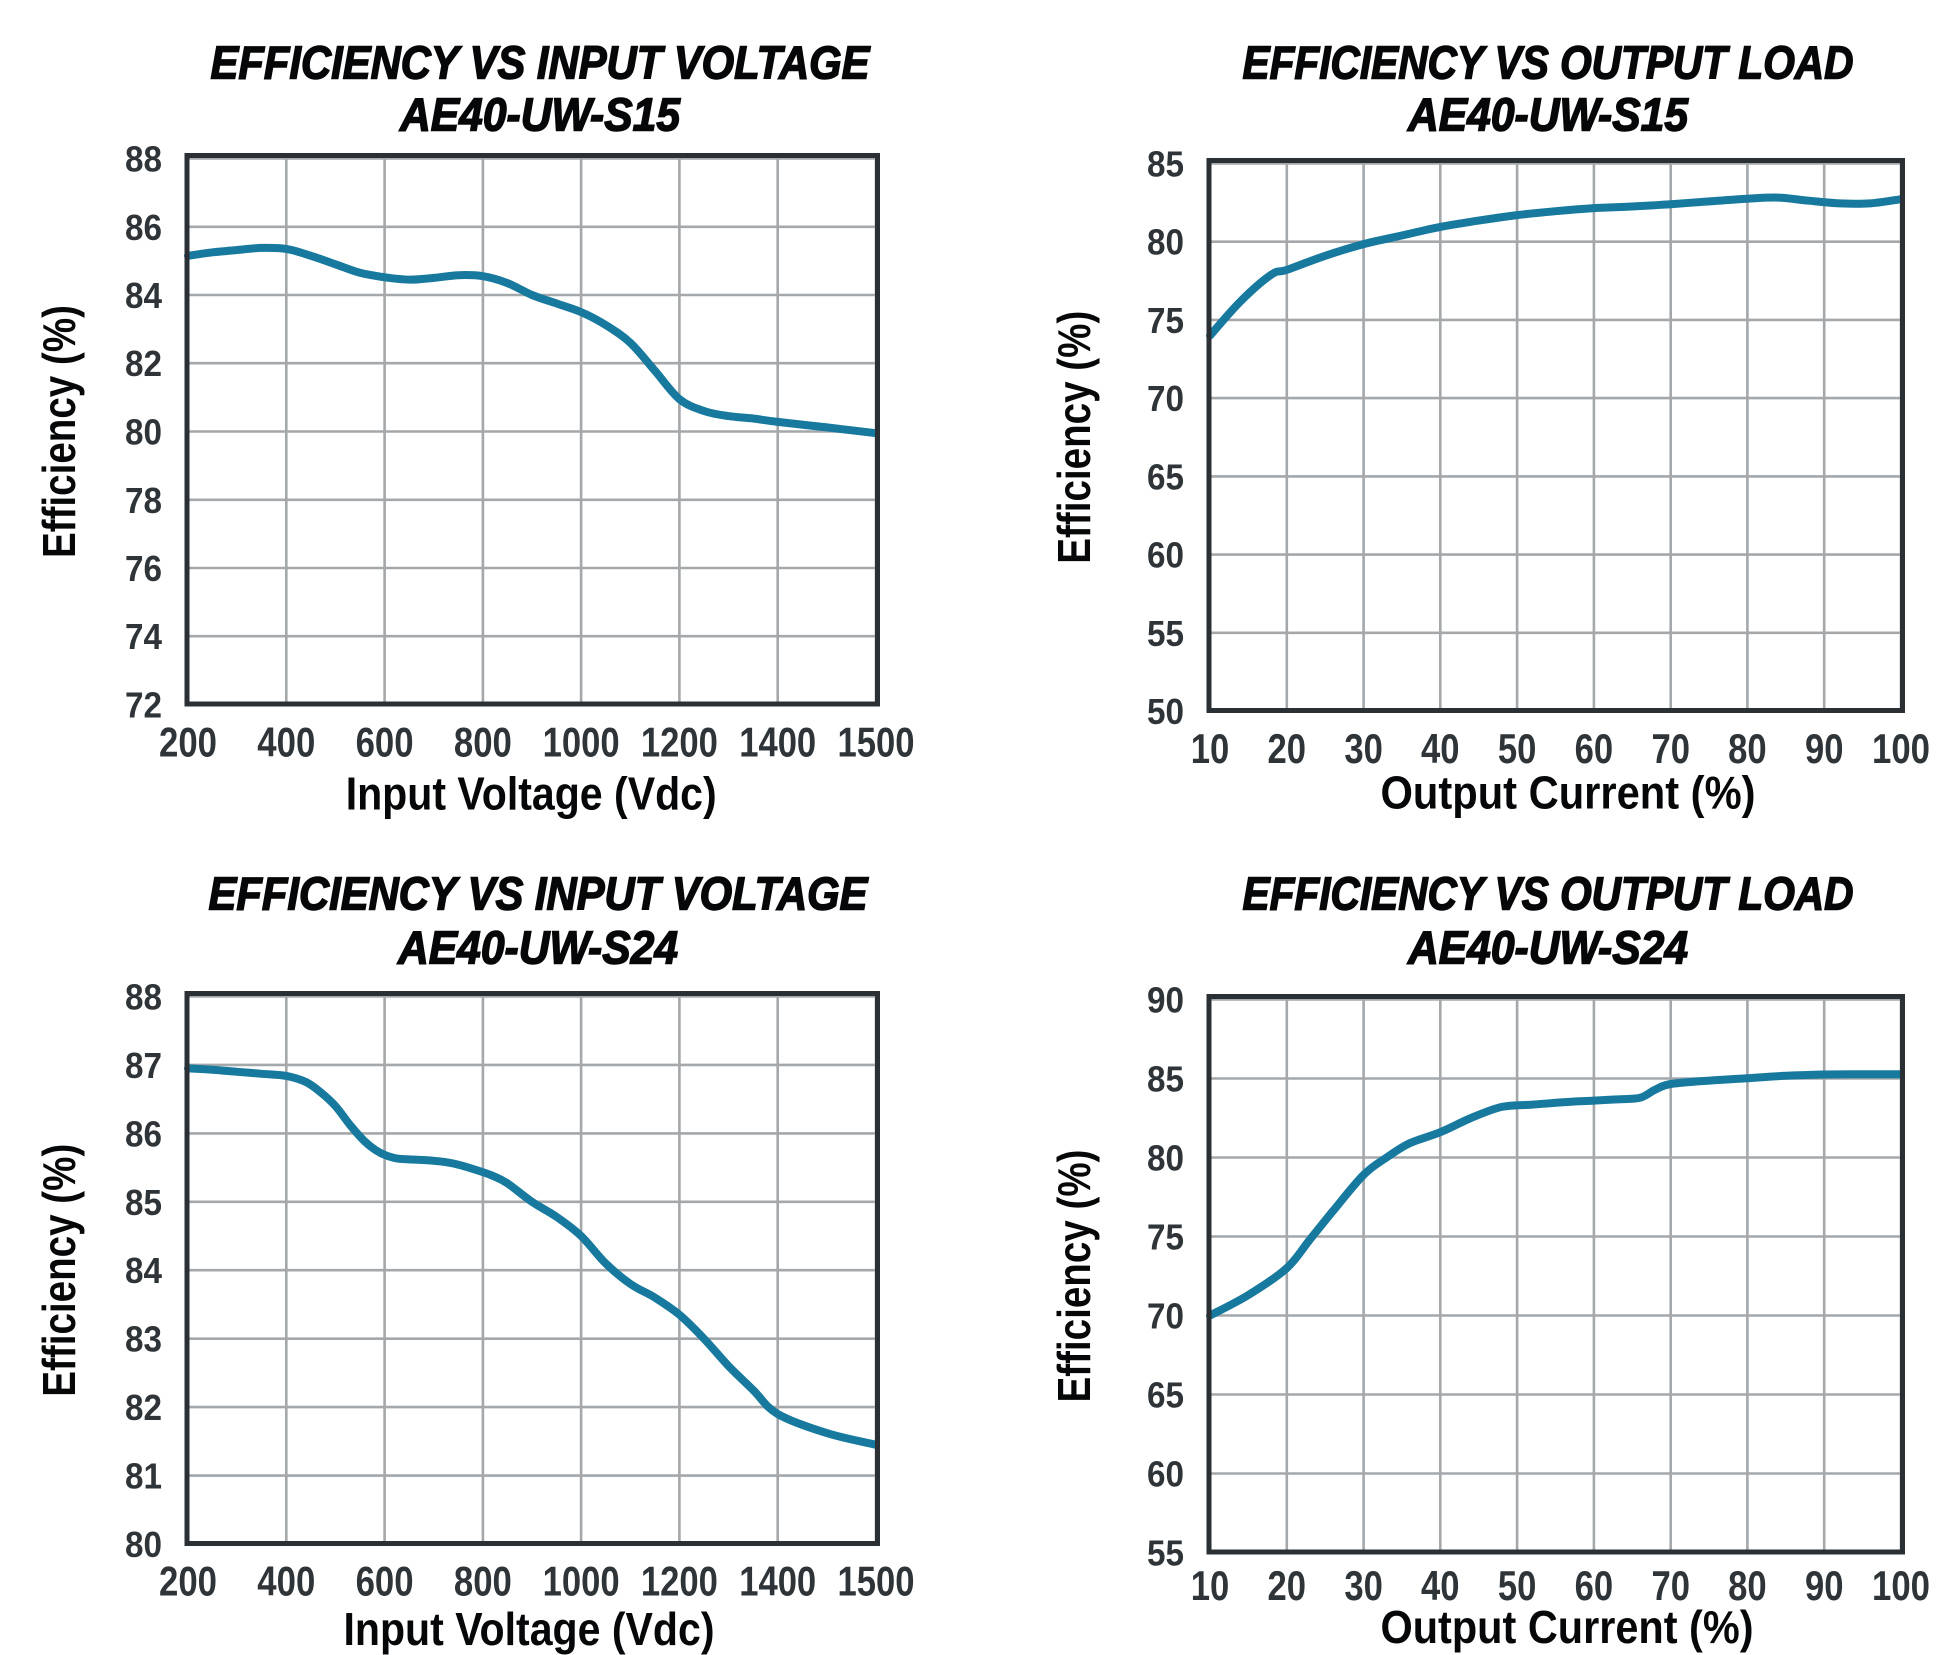  What do you see at coordinates (143, 1339) in the screenshot?
I see `svg-text: 83` at bounding box center [143, 1339].